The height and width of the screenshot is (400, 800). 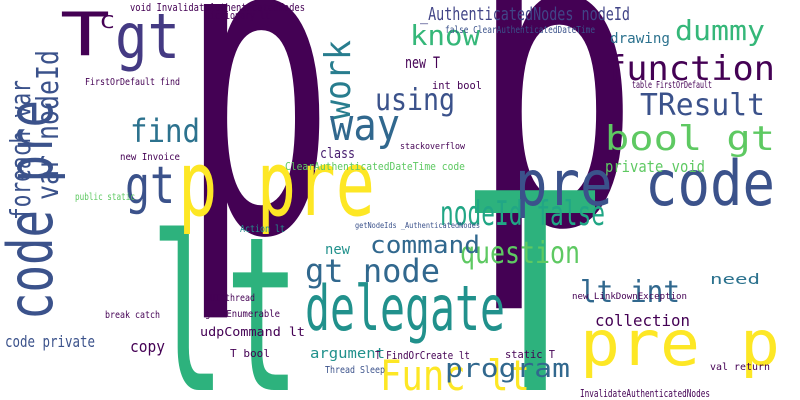 What do you see at coordinates (405, 308) in the screenshot?
I see `word: delegate` at bounding box center [405, 308].